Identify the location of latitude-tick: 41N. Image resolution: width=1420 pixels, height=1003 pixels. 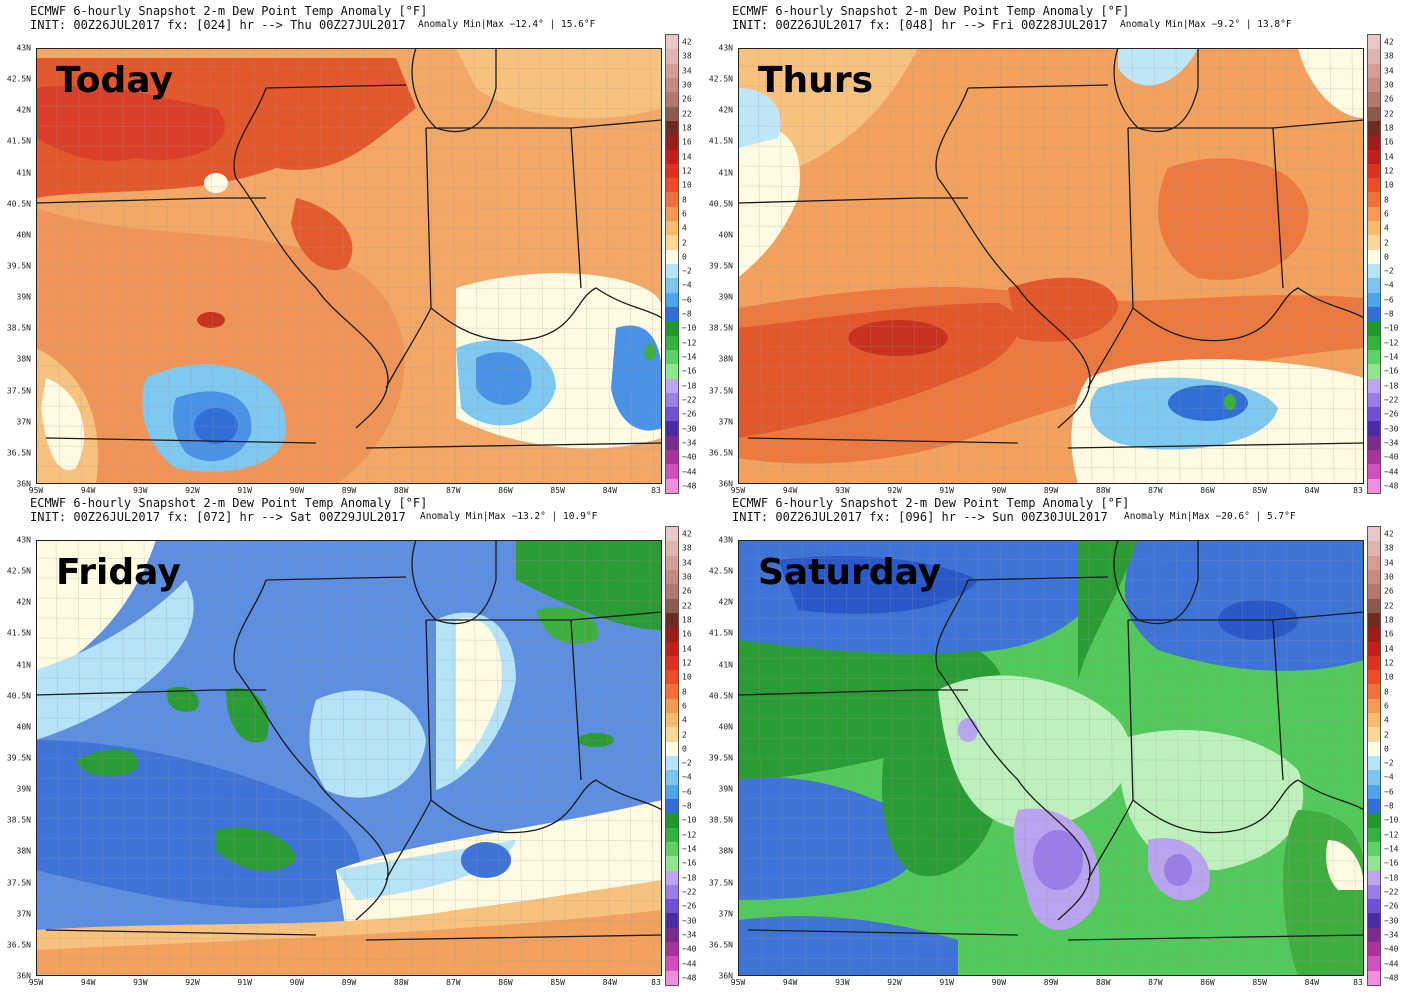
(23, 173).